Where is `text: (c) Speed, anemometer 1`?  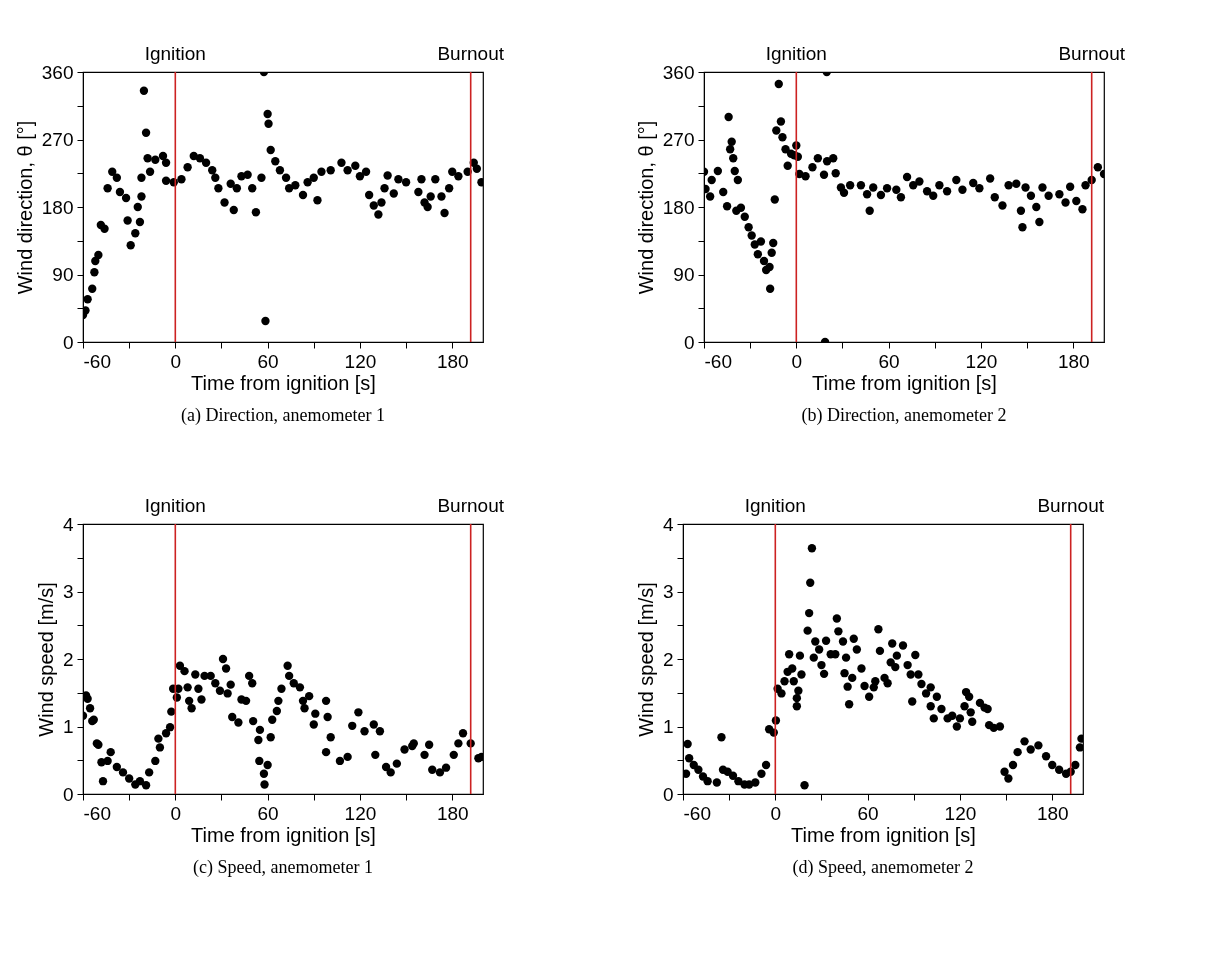 text: (c) Speed, anemometer 1 is located at coordinates (283, 867).